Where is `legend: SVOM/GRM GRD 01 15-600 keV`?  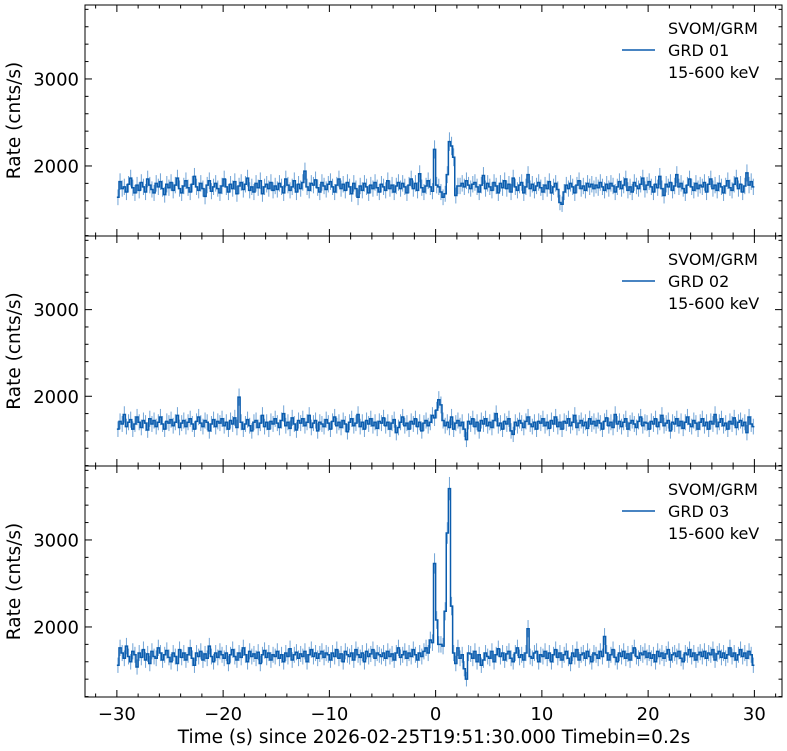
legend: SVOM/GRM GRD 01 15-600 keV is located at coordinates (690, 50).